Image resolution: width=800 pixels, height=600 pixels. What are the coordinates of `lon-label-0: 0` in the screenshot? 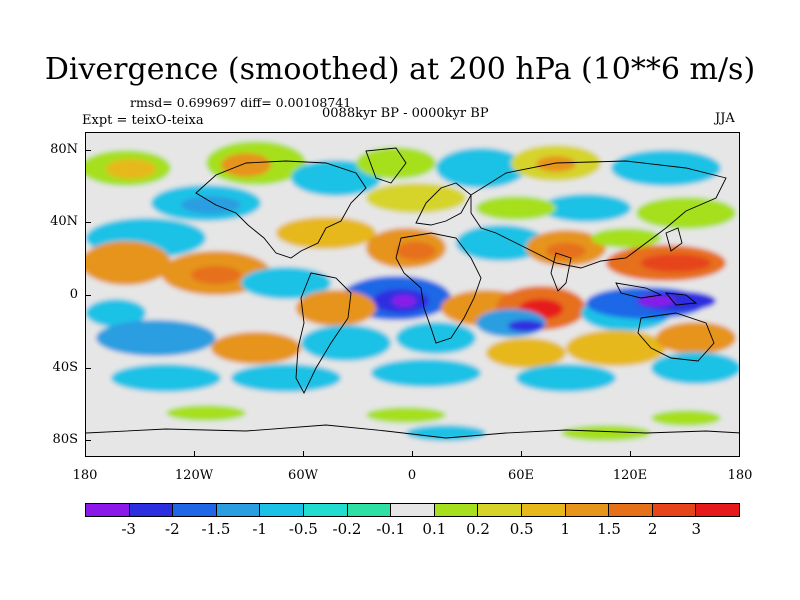 It's located at (412, 475).